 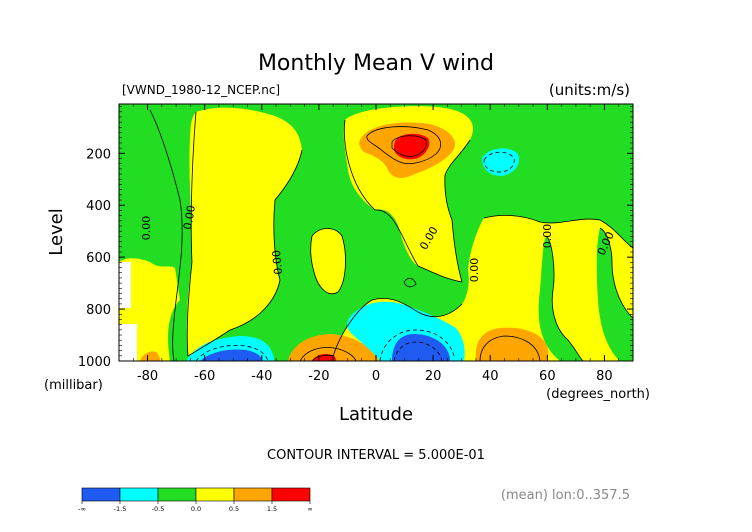 What do you see at coordinates (204, 376) in the screenshot?
I see `x-tick-label: -60` at bounding box center [204, 376].